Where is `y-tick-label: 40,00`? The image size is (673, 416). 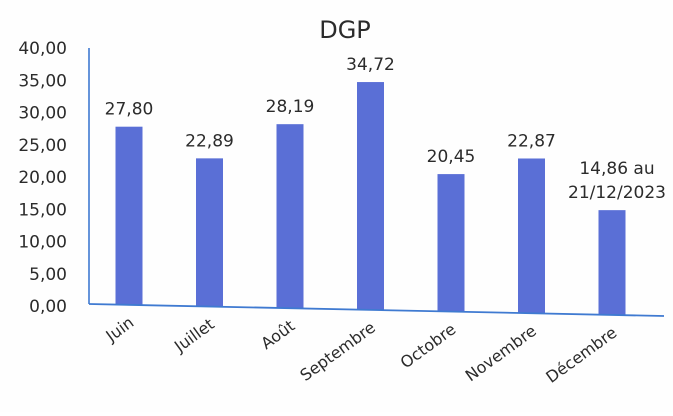 y-tick-label: 40,00 is located at coordinates (42, 49).